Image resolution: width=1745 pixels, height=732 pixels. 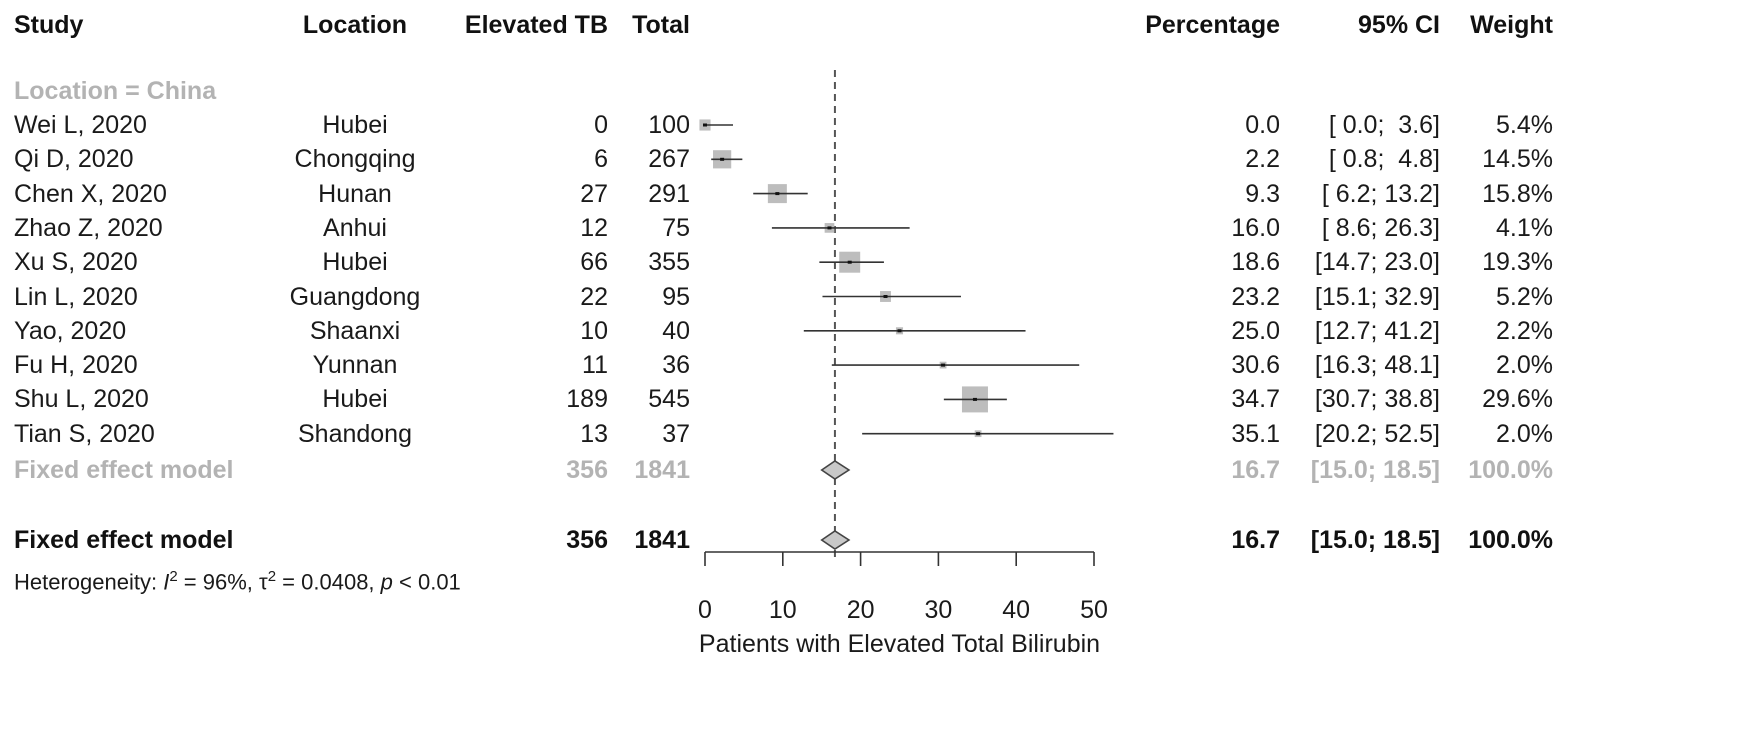 What do you see at coordinates (1375, 540) in the screenshot?
I see `overall-summary-ci: [15.0; 18.5]` at bounding box center [1375, 540].